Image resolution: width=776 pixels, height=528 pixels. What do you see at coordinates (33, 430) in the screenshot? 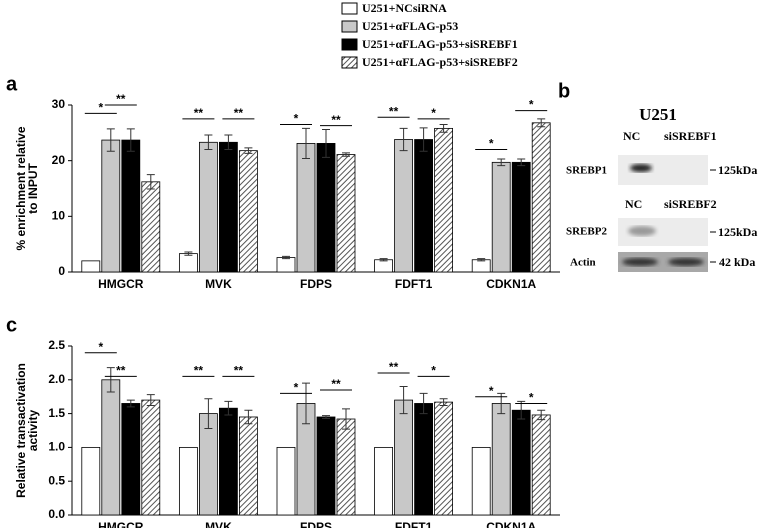
I see `y-axis-label: activity` at bounding box center [33, 430].